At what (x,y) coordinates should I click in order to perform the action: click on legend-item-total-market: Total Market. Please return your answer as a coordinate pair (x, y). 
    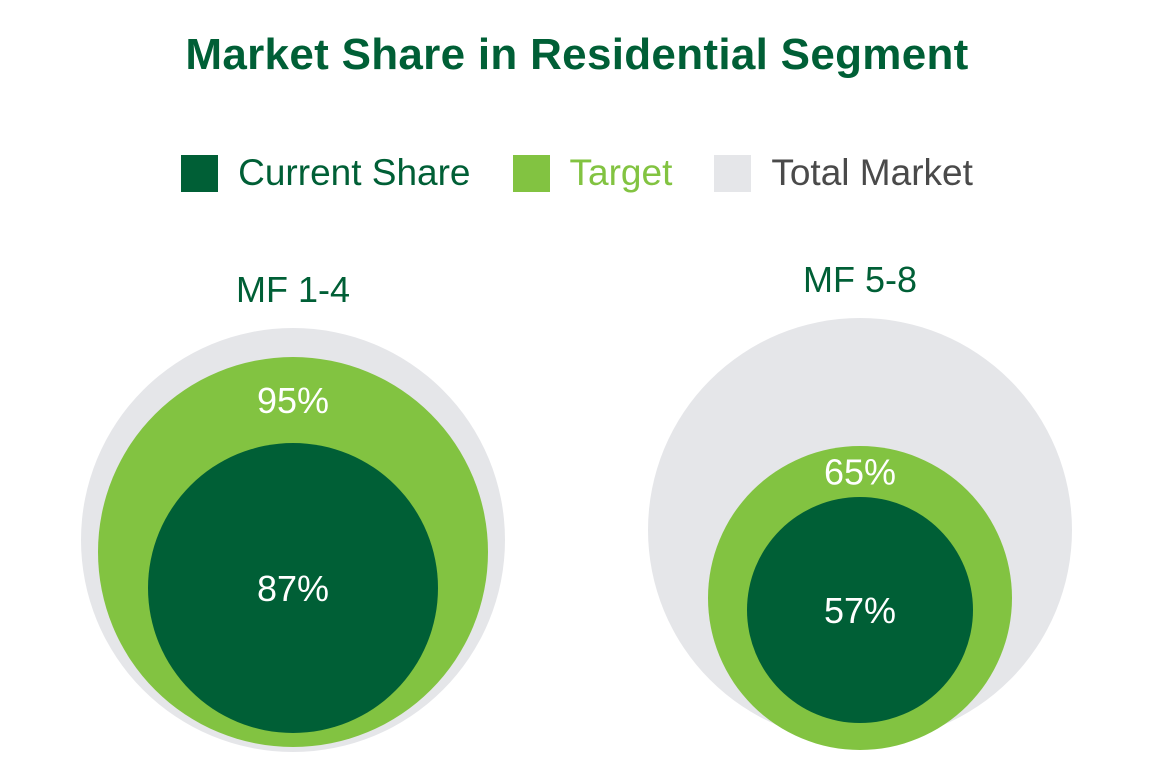
    Looking at the image, I should click on (843, 173).